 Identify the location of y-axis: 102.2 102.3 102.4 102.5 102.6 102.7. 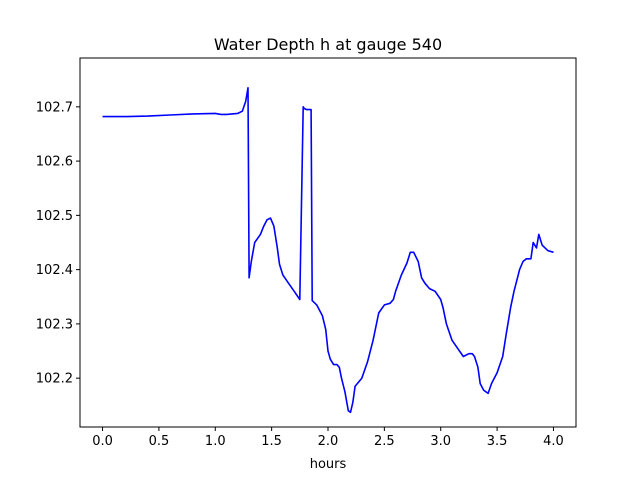
(58, 243).